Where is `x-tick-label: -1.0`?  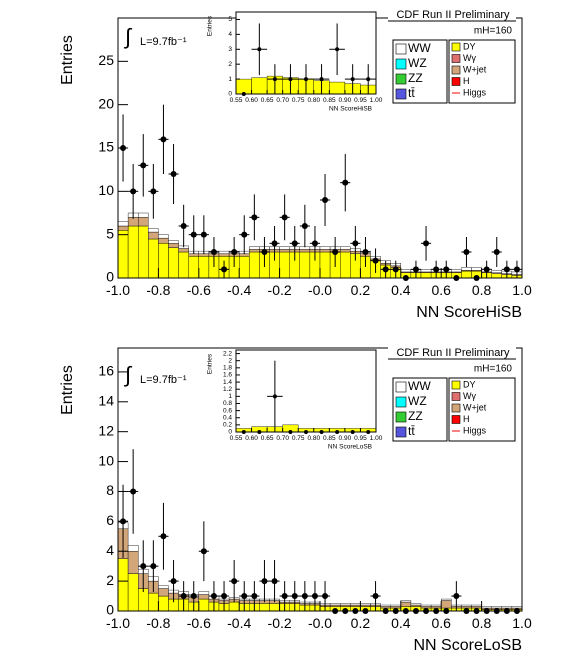 x-tick-label: -1.0 is located at coordinates (118, 623).